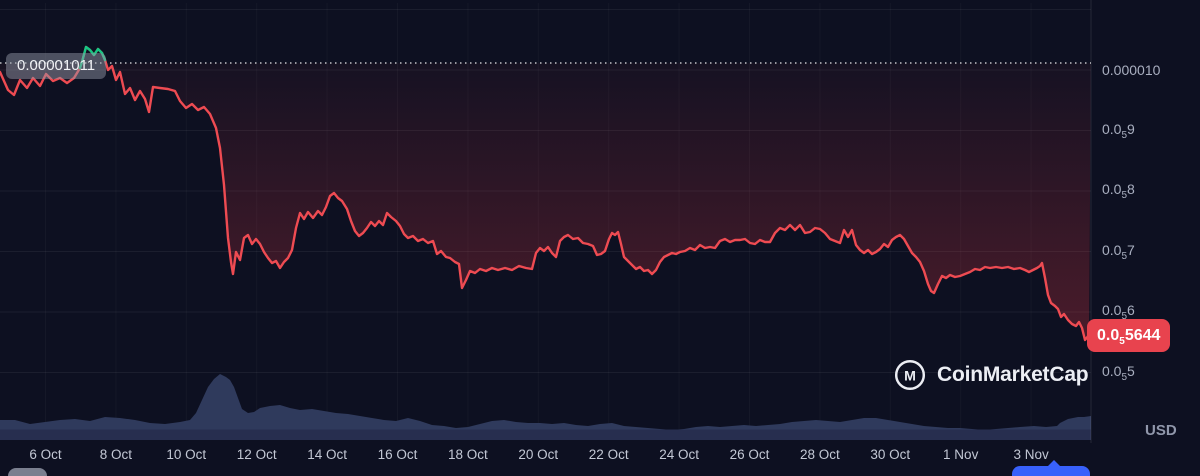  Describe the element at coordinates (1031, 454) in the screenshot. I see `x-axis-label: 3 Nov` at that location.